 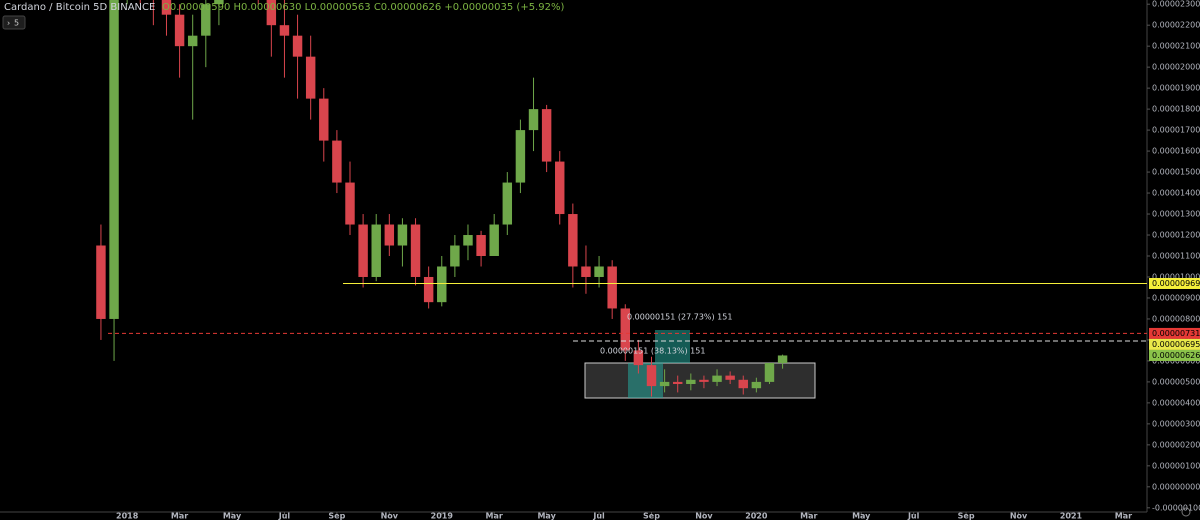 I want to click on y-tick-label: -0.00000100, so click(x=1176, y=507).